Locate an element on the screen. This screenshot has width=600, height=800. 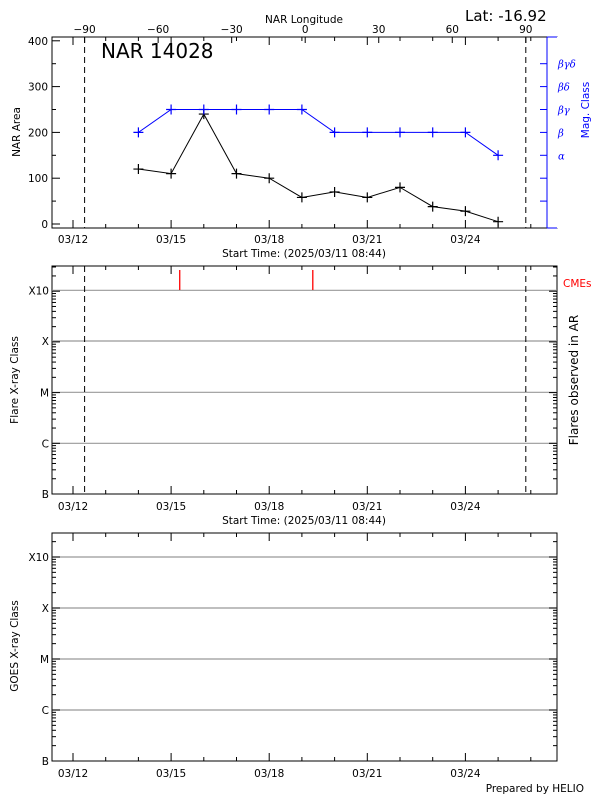
x-axis-title-2: Start Time: (2025/03/11 08:44) is located at coordinates (304, 521).